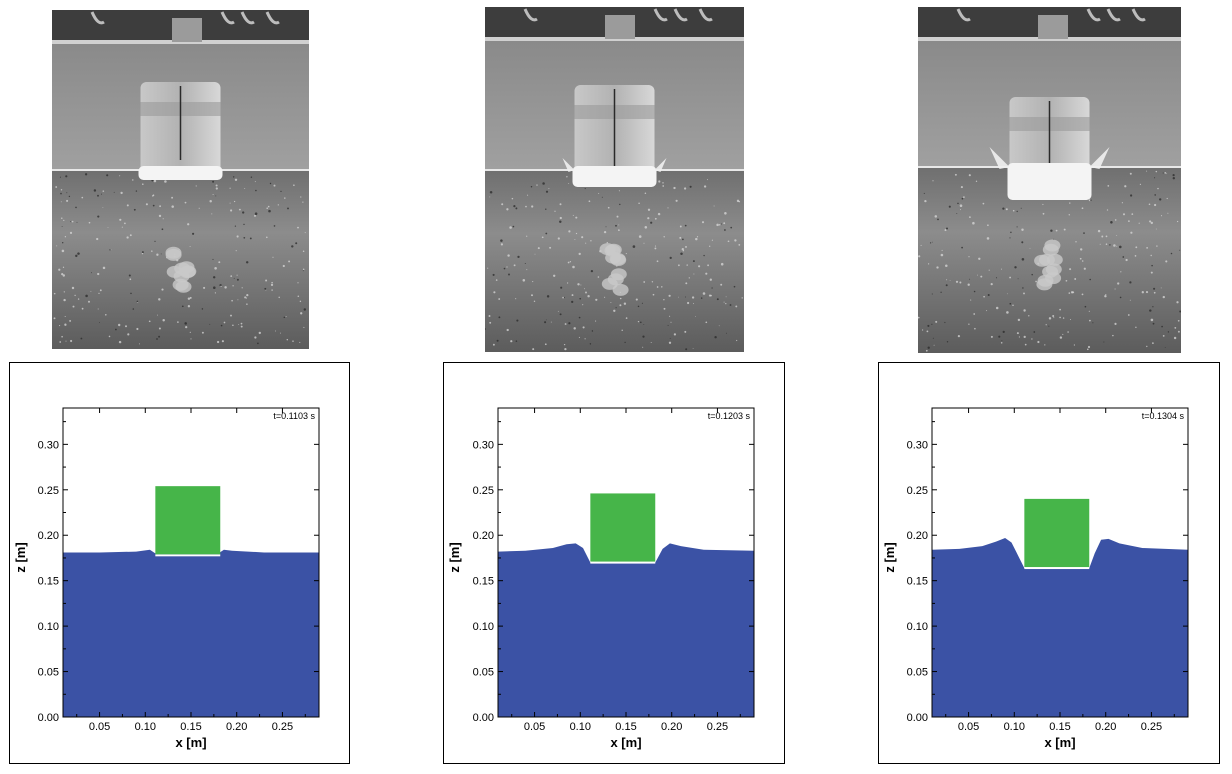 This screenshot has height=774, width=1232. Describe the element at coordinates (294, 416) in the screenshot. I see `time-label: t=0.1103 s` at that location.